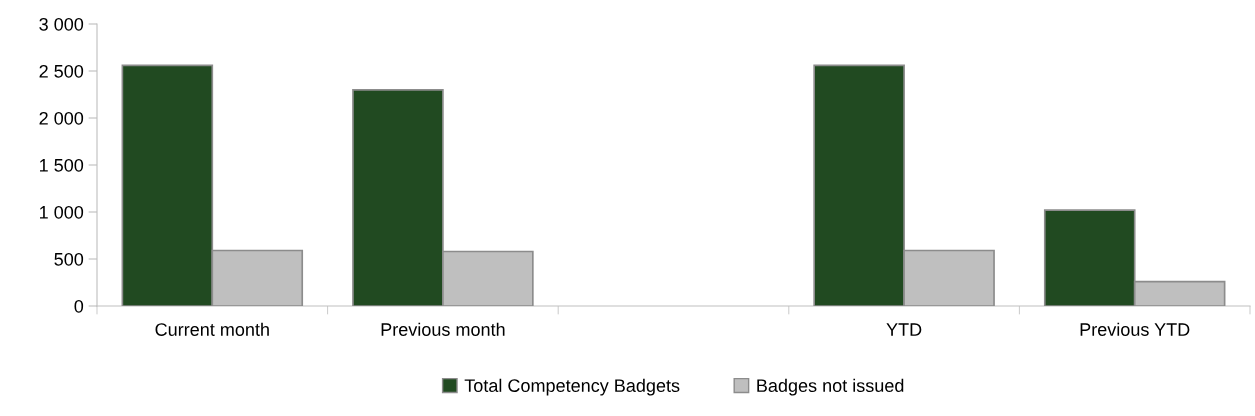 The height and width of the screenshot is (416, 1255). What do you see at coordinates (69, 259) in the screenshot?
I see `y-tick-label: 500` at bounding box center [69, 259].